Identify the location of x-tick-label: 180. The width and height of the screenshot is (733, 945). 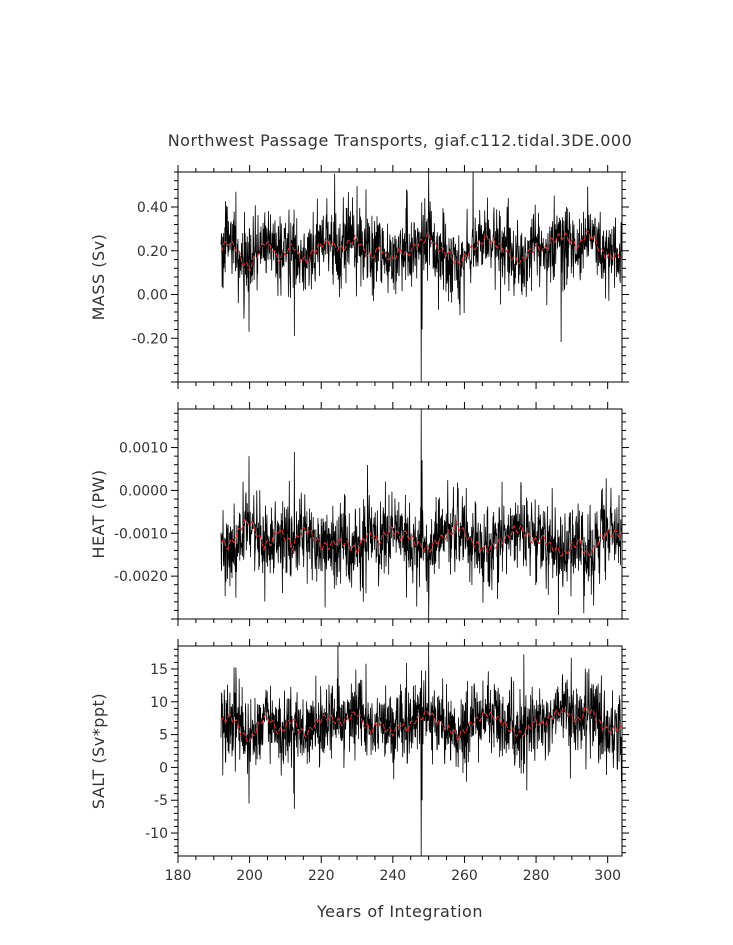
(178, 876).